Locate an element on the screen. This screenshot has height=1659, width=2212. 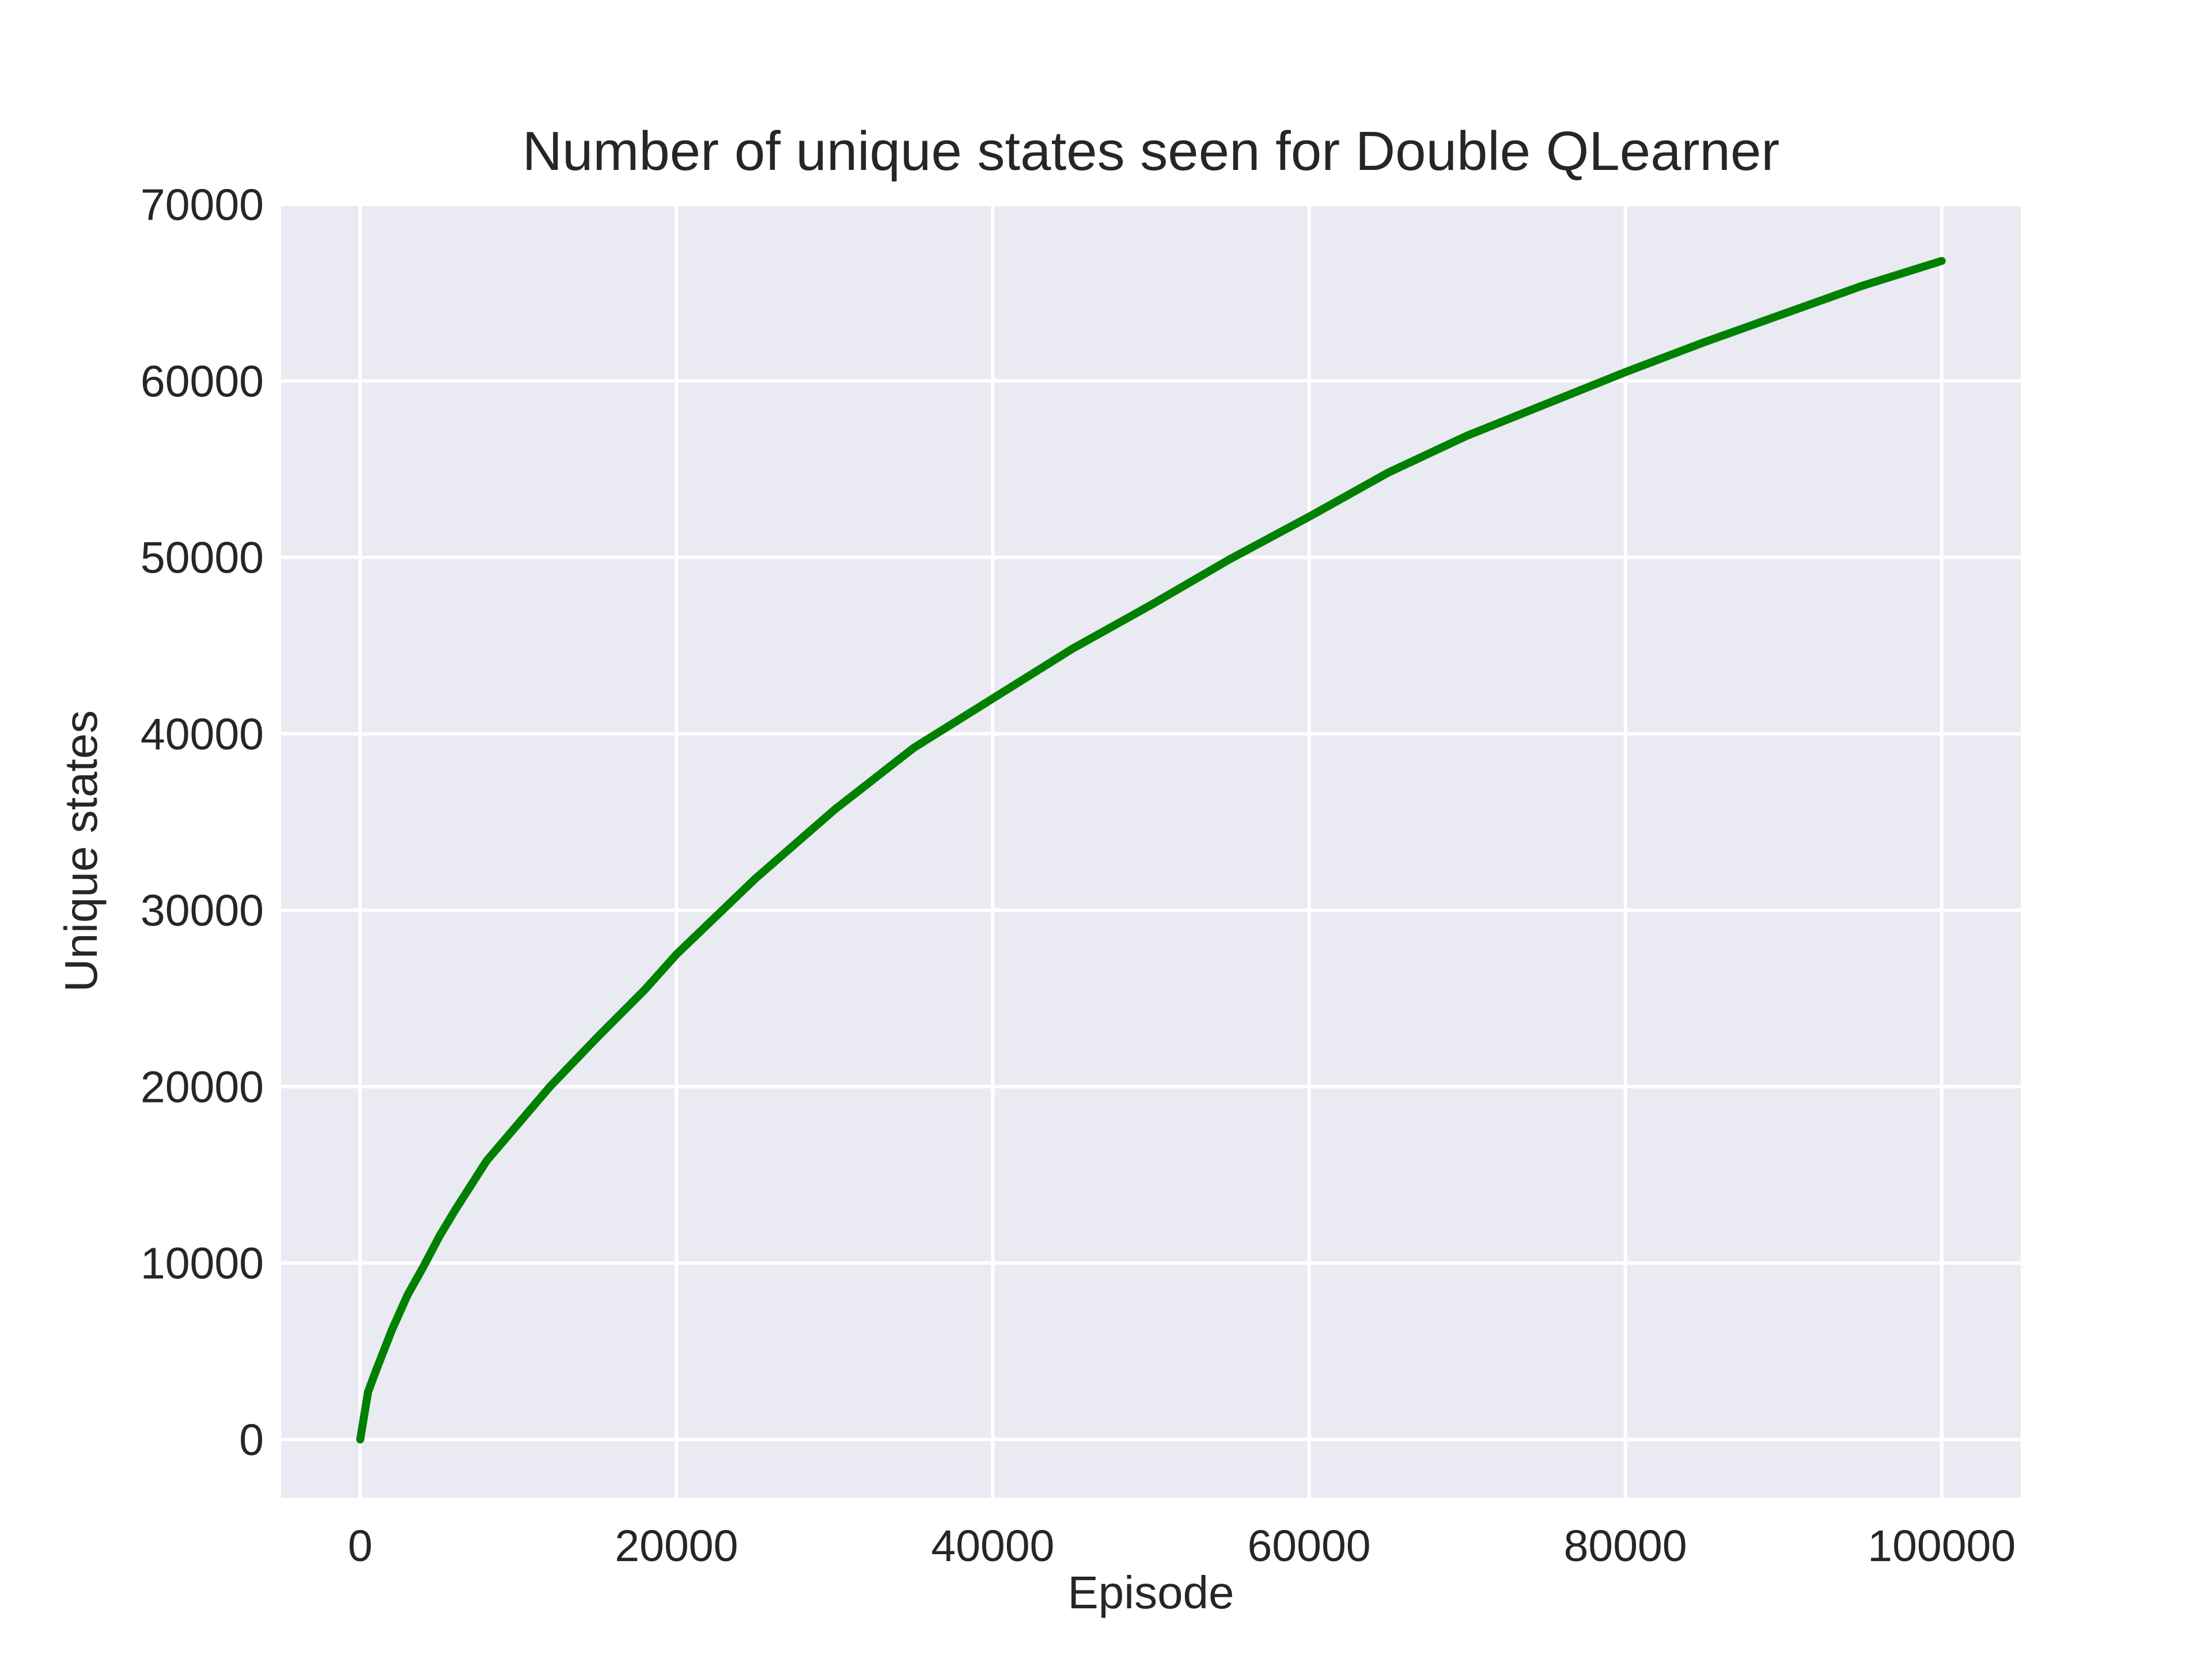
x-tick-label: 20000 is located at coordinates (676, 1546).